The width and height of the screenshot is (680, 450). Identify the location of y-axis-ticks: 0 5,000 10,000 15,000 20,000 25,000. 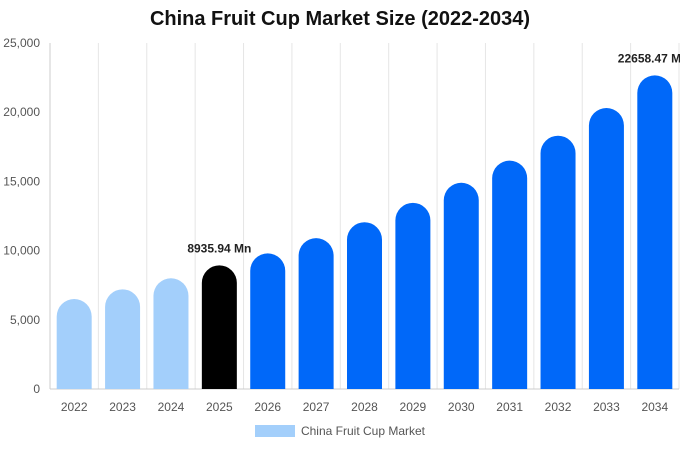
(21, 216).